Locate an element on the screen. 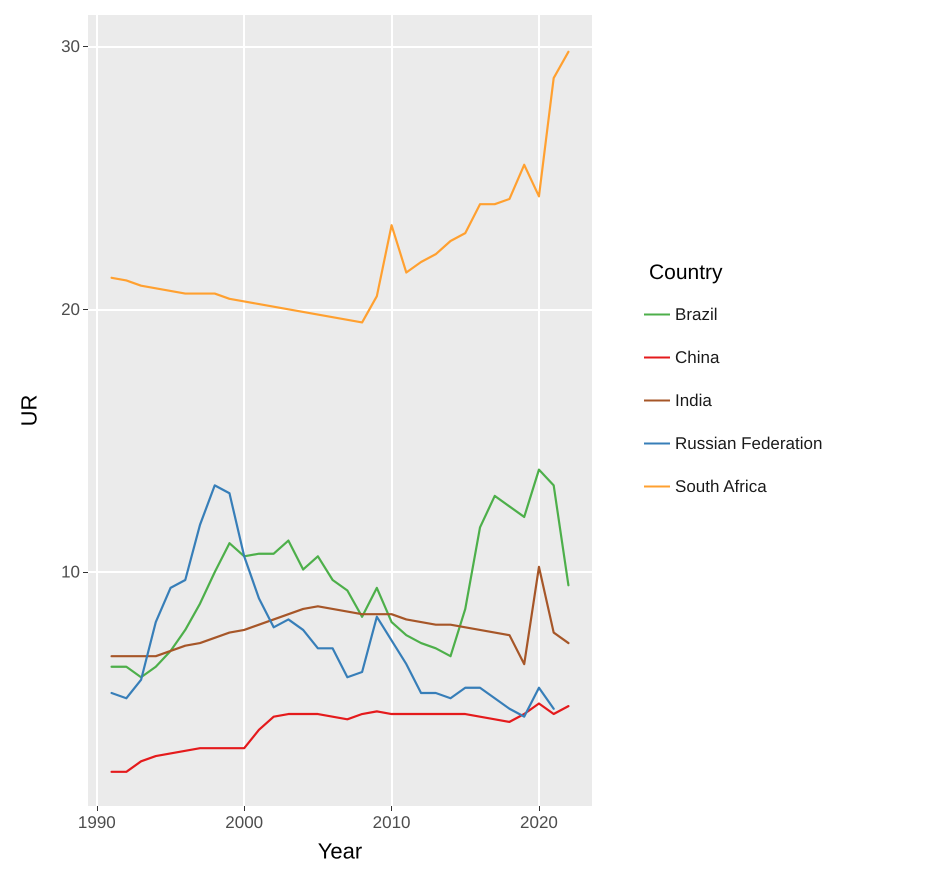  x-tick-label: 2020 is located at coordinates (539, 822).